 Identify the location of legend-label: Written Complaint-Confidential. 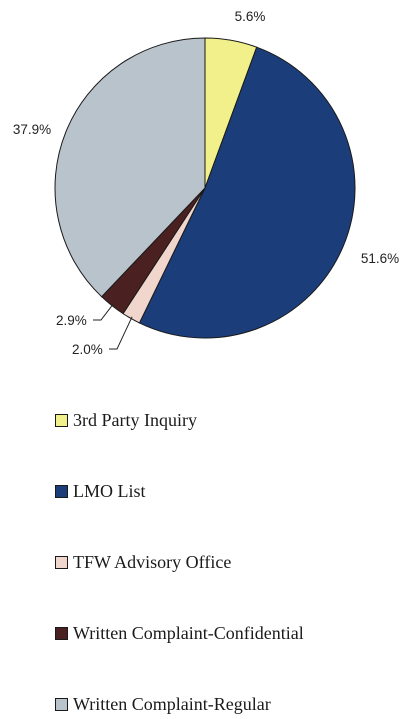
(188, 632).